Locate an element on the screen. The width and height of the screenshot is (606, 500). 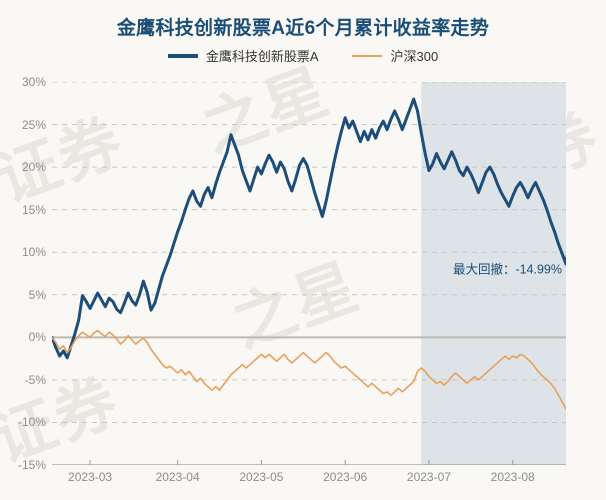
y-axis-tick-label: 5% is located at coordinates (37, 294).